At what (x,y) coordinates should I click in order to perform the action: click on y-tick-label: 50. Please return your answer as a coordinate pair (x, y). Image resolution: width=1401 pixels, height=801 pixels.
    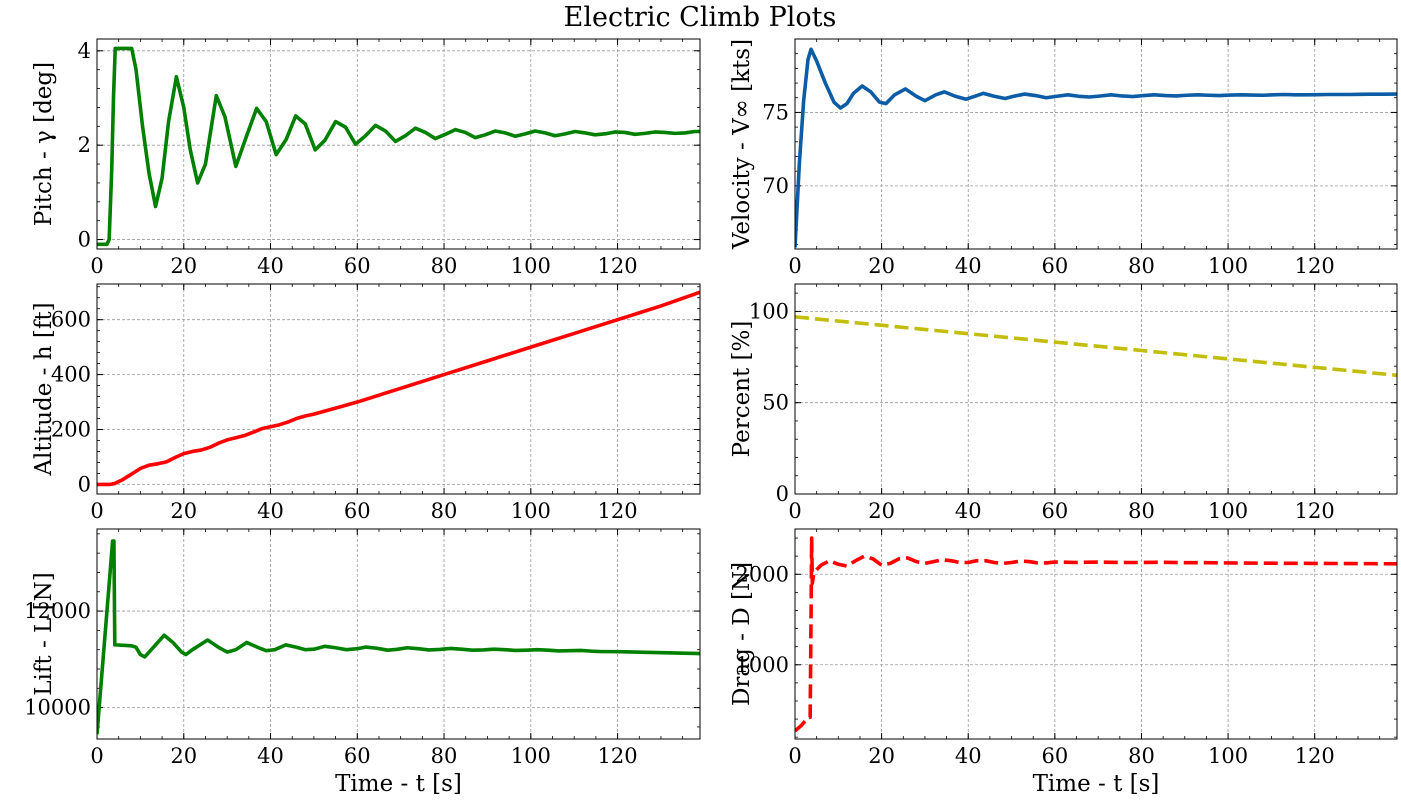
    Looking at the image, I should click on (775, 403).